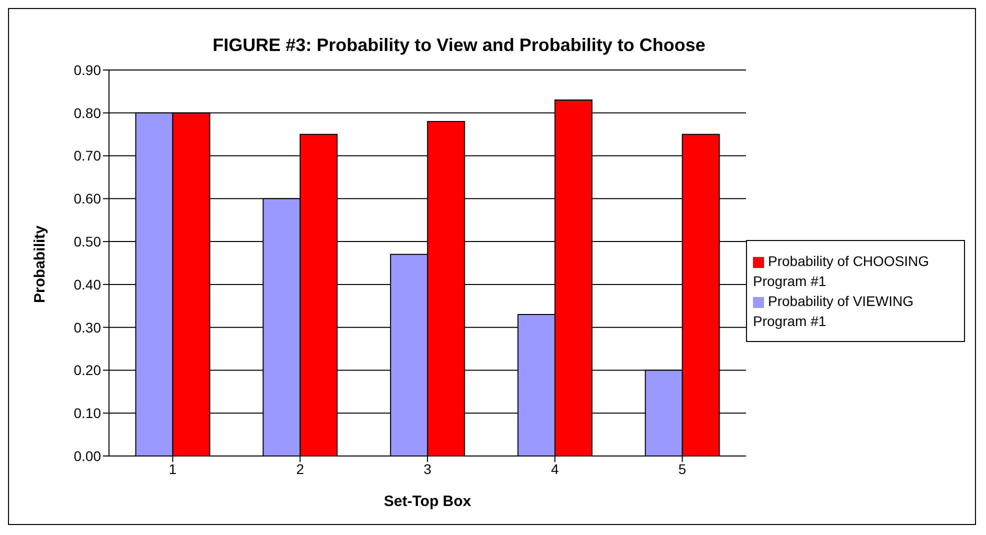 This screenshot has width=986, height=535. I want to click on y-tick-label: 0.30, so click(88, 327).